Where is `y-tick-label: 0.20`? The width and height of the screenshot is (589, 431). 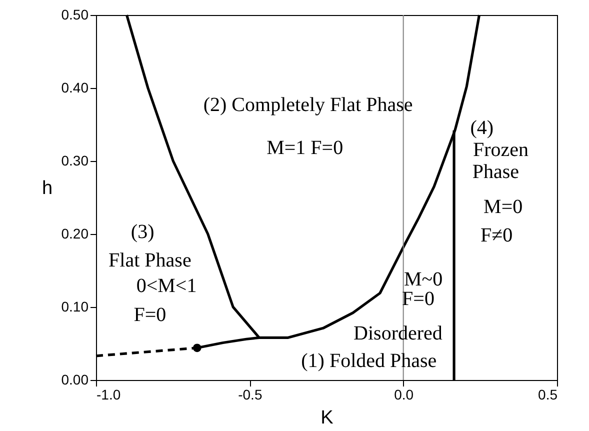 y-tick-label: 0.20 is located at coordinates (75, 234).